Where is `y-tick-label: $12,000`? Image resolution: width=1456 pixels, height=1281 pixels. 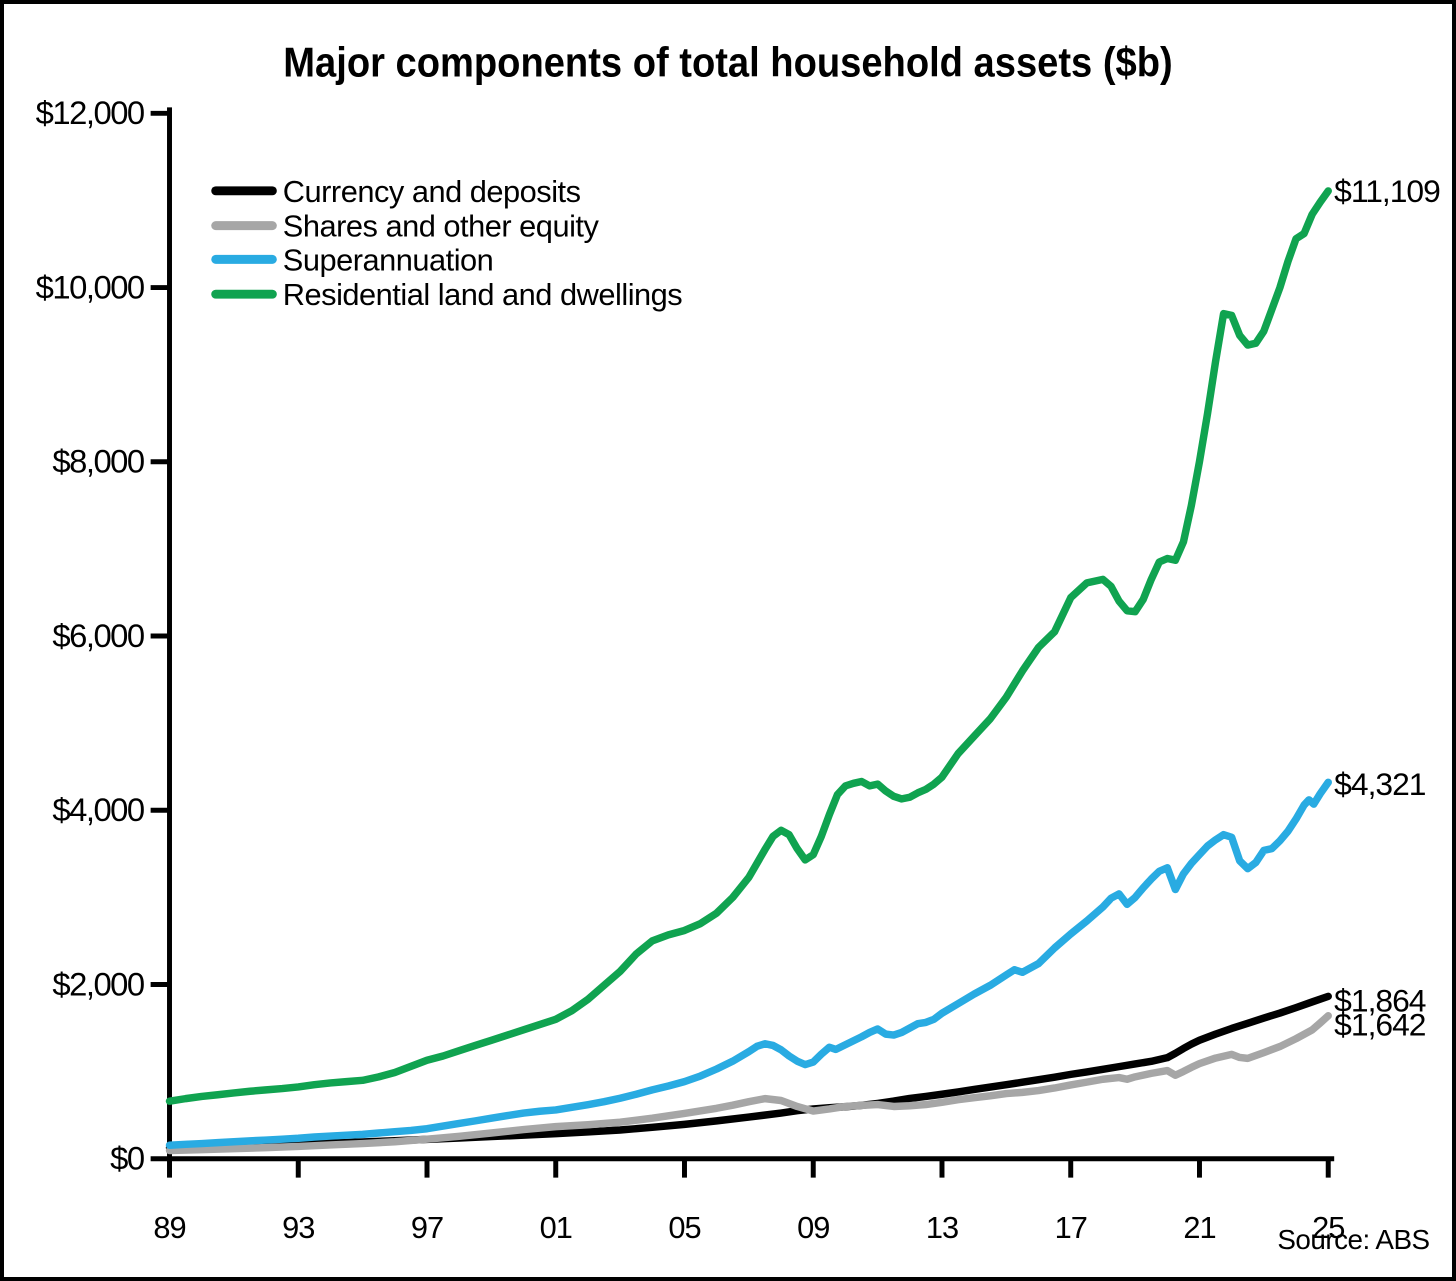 y-tick-label: $12,000 is located at coordinates (90, 112).